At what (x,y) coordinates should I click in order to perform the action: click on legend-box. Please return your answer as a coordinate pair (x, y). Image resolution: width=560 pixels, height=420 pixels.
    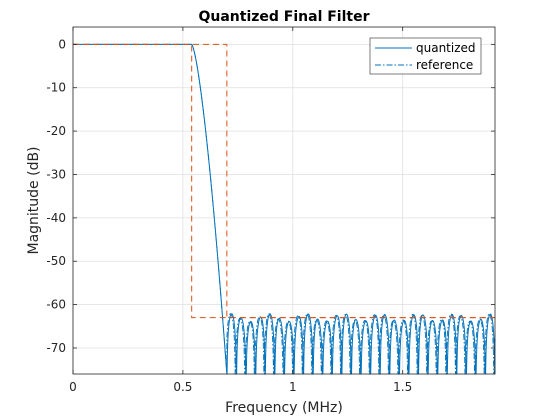
    Looking at the image, I should click on (425, 56).